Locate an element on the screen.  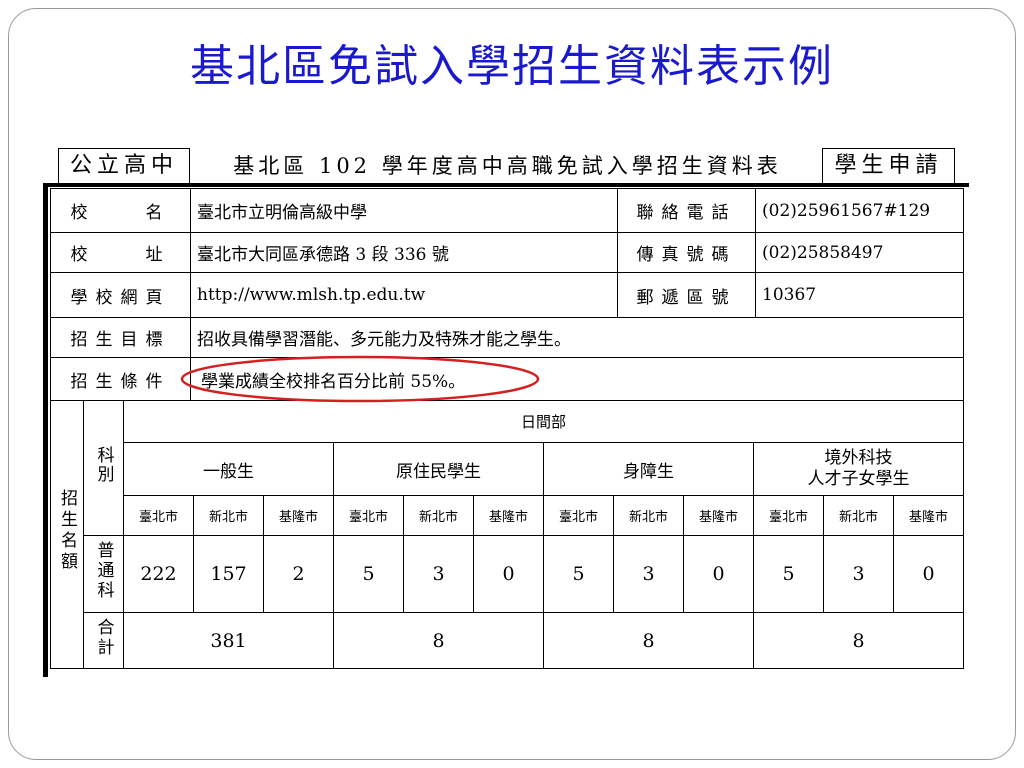
group-overseas-talent: 境外科技 人才子女學生 is located at coordinates (858, 469).